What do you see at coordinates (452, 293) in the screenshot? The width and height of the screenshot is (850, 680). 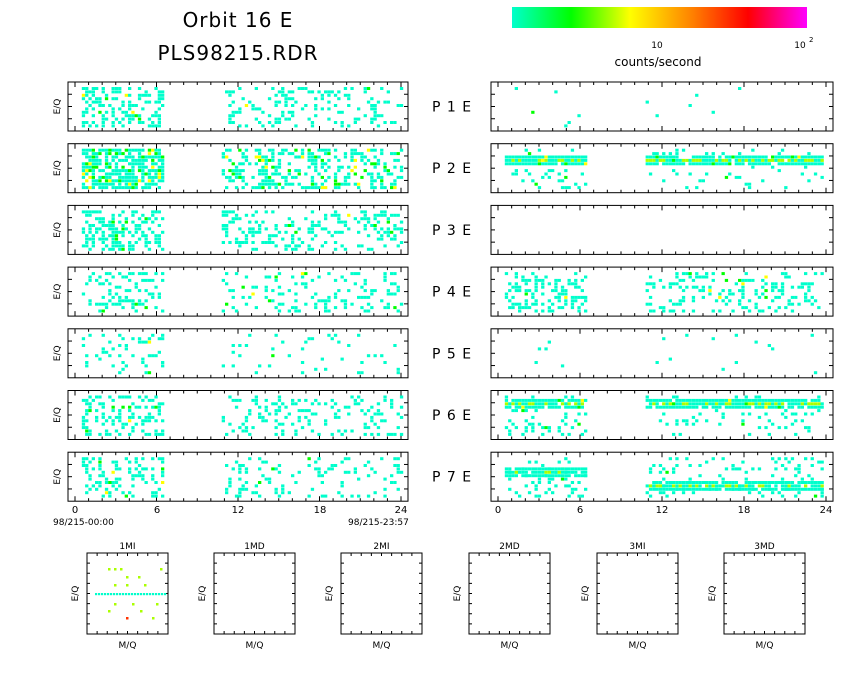 I see `panel-label: P 4 E` at bounding box center [452, 293].